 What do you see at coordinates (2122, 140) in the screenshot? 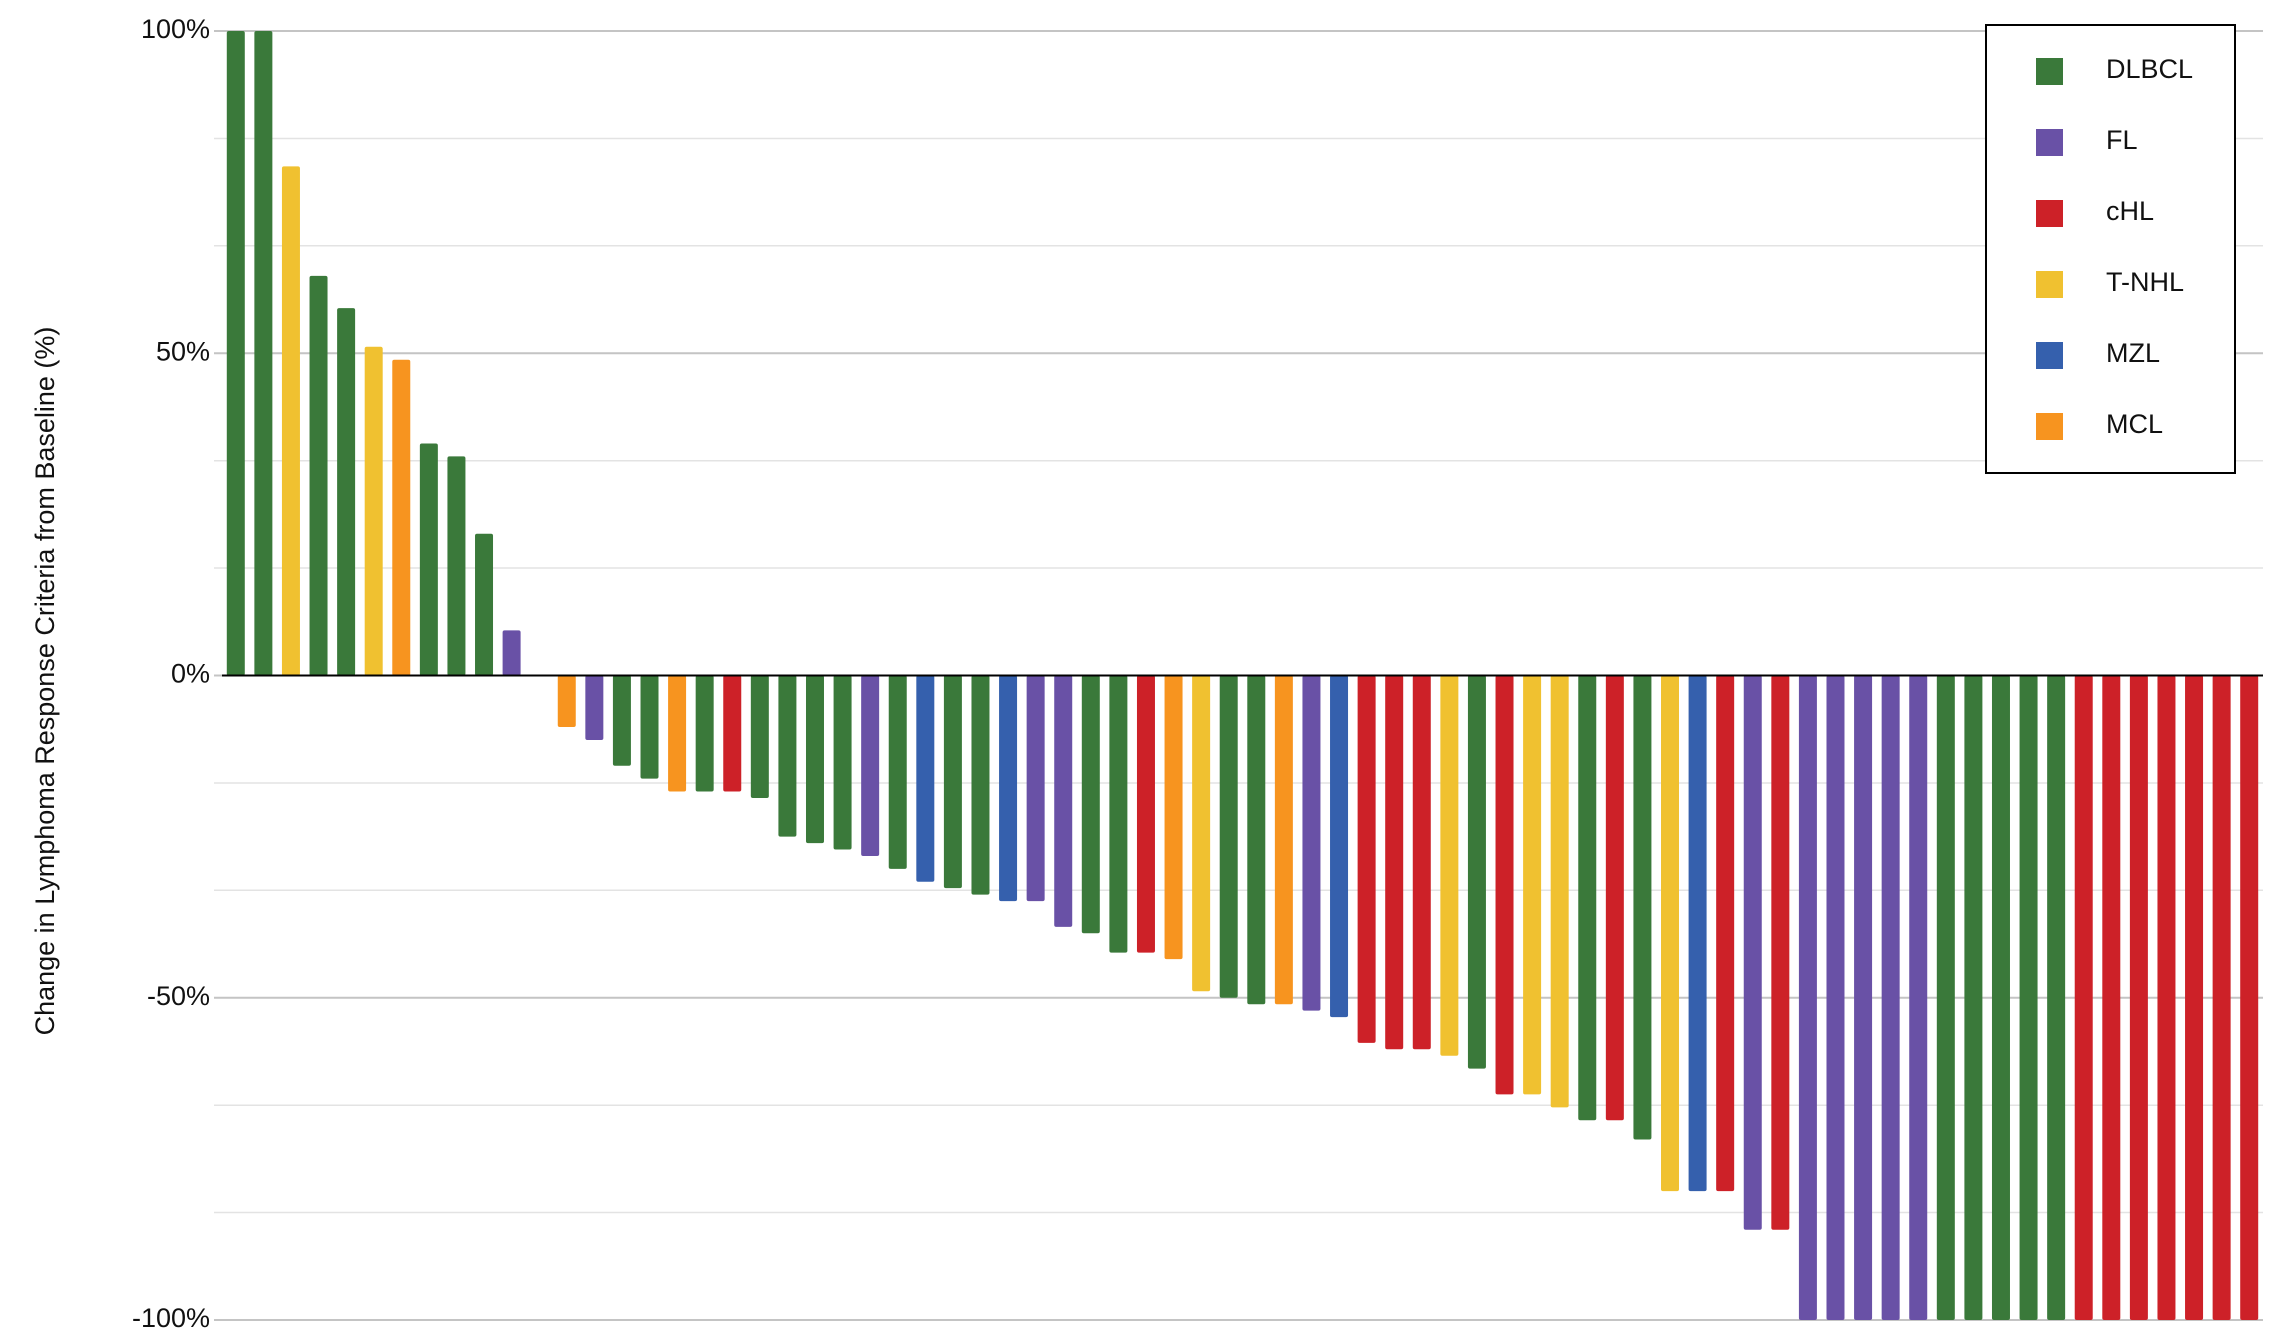
I see `legend-label: FL` at bounding box center [2122, 140].